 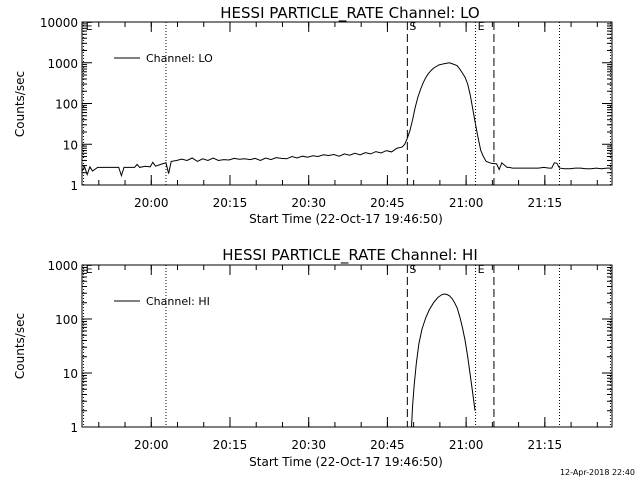 What do you see at coordinates (178, 301) in the screenshot?
I see `legend-entry: Channel: HI` at bounding box center [178, 301].